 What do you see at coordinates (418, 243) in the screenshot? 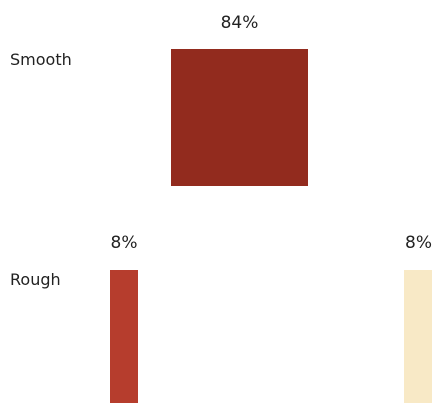
I see `cell-value-label-2: 8%` at bounding box center [418, 243].